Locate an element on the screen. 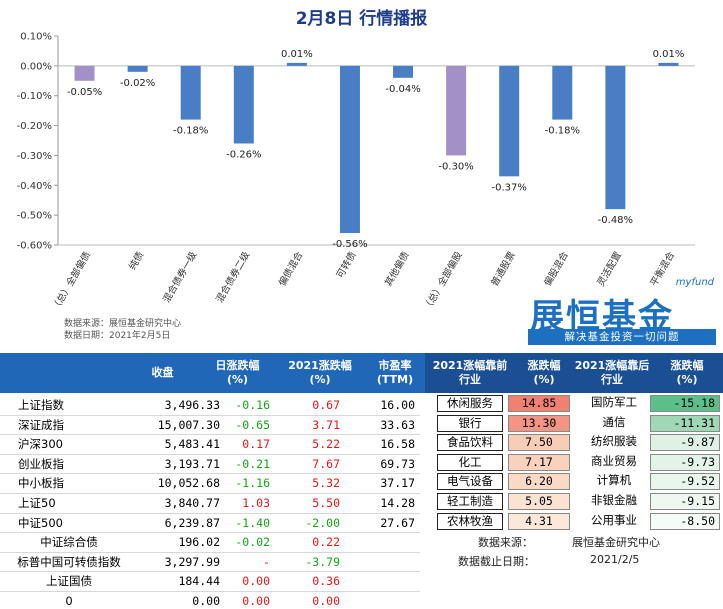  index-day-change: - is located at coordinates (266, 561).